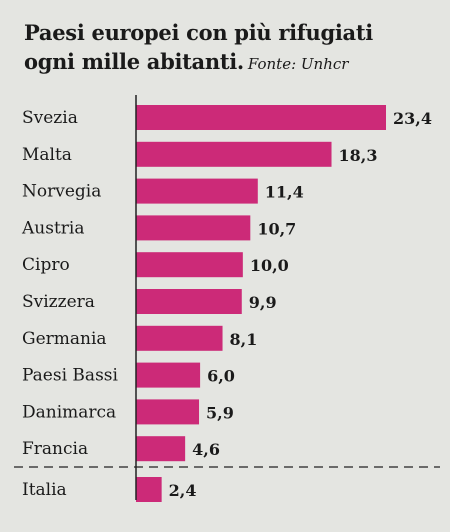 Image resolution: width=450 pixels, height=532 pixels. Describe the element at coordinates (47, 155) in the screenshot. I see `category-label-1: Malta` at that location.